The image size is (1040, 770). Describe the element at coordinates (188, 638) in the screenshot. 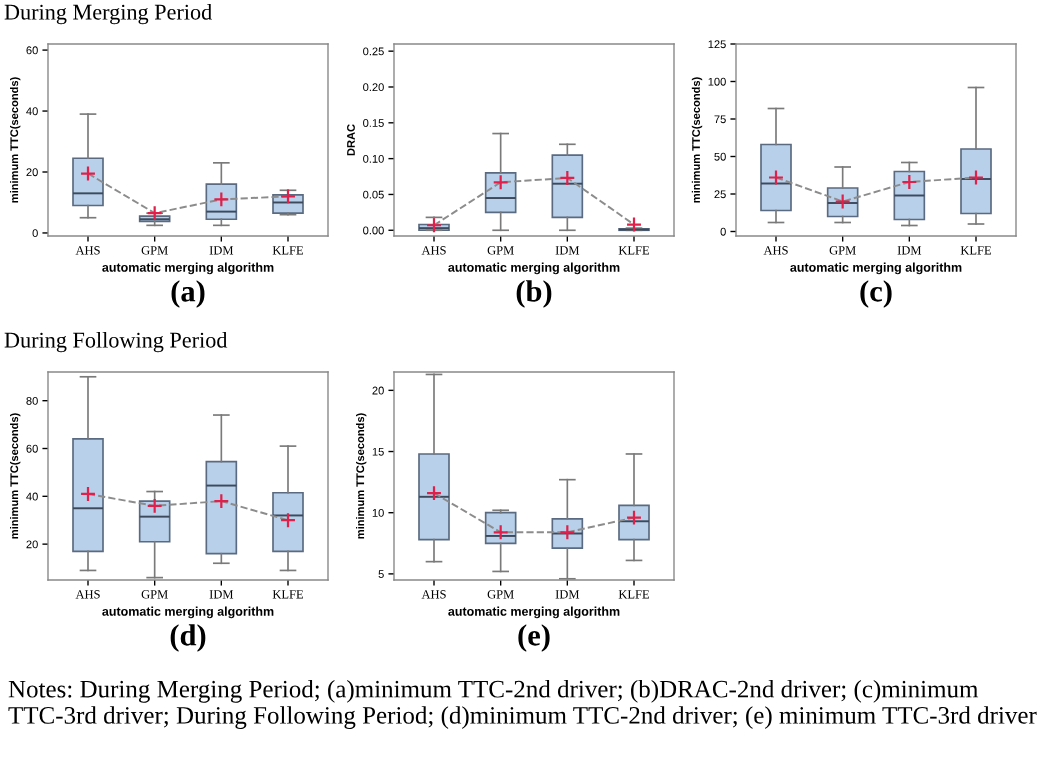

I see `text: (d)` at that location.